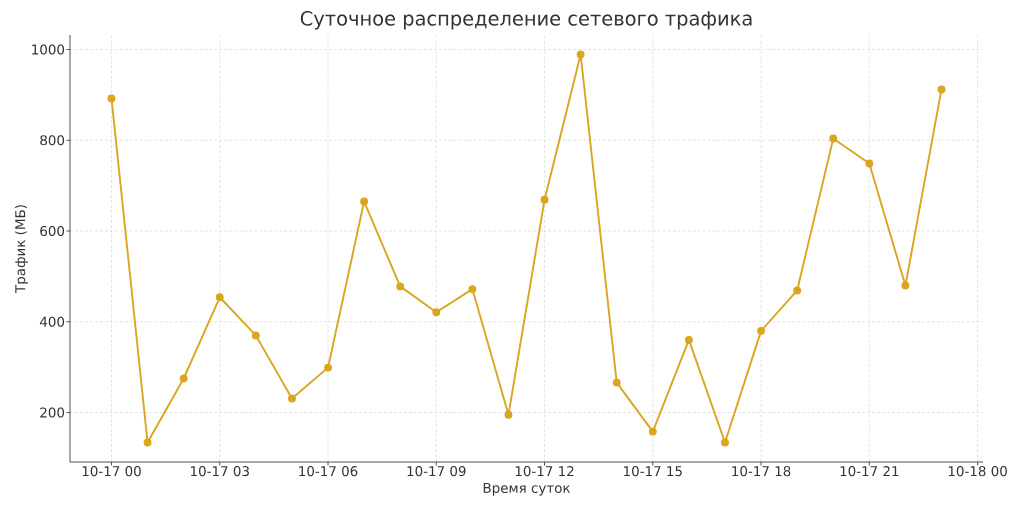 The image size is (1024, 513). Describe the element at coordinates (869, 471) in the screenshot. I see `x-tick-label: 10-17 21` at that location.